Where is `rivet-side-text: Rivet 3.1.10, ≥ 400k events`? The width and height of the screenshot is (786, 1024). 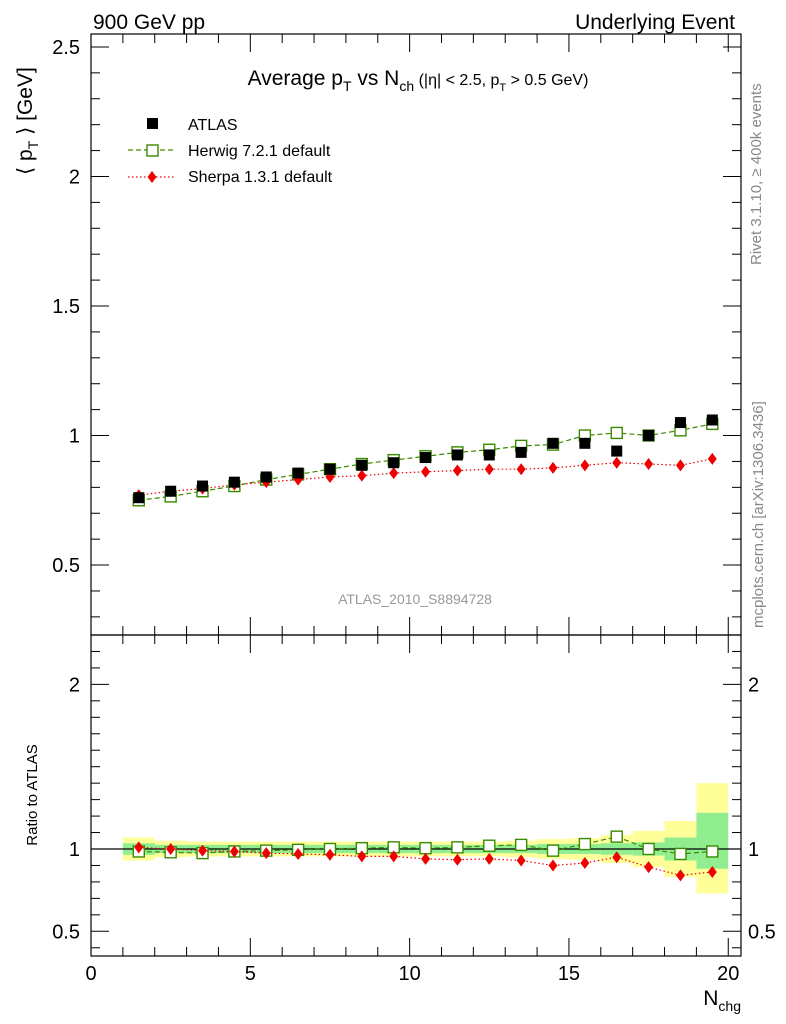
rivet-side-text: Rivet 3.1.10, ≥ 400k events is located at coordinates (756, 174).